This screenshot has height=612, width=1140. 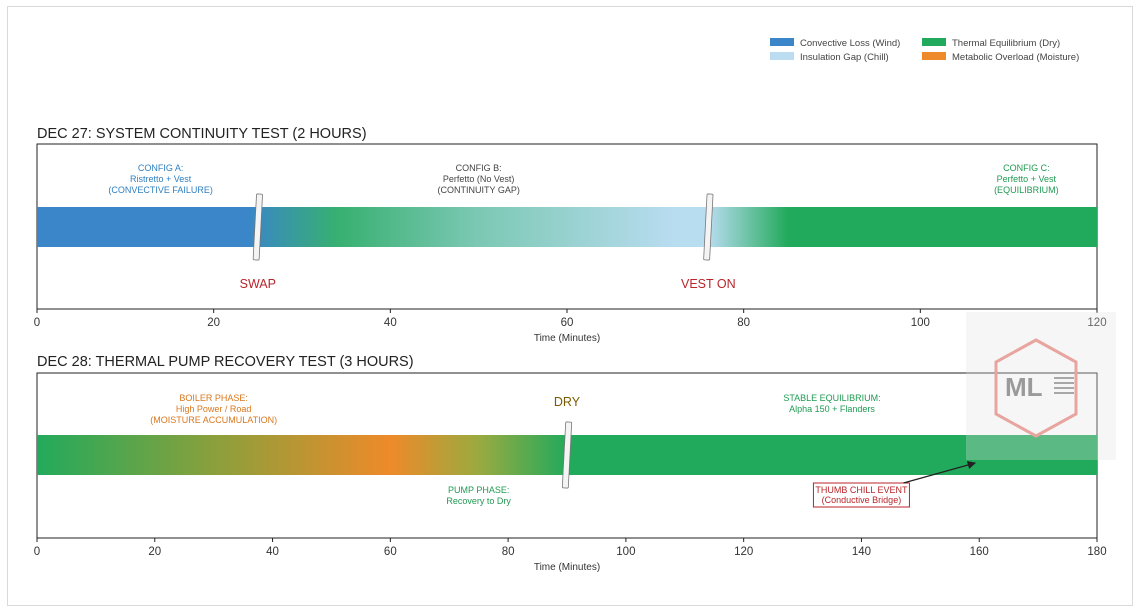 I want to click on callout-box, so click(x=861, y=495).